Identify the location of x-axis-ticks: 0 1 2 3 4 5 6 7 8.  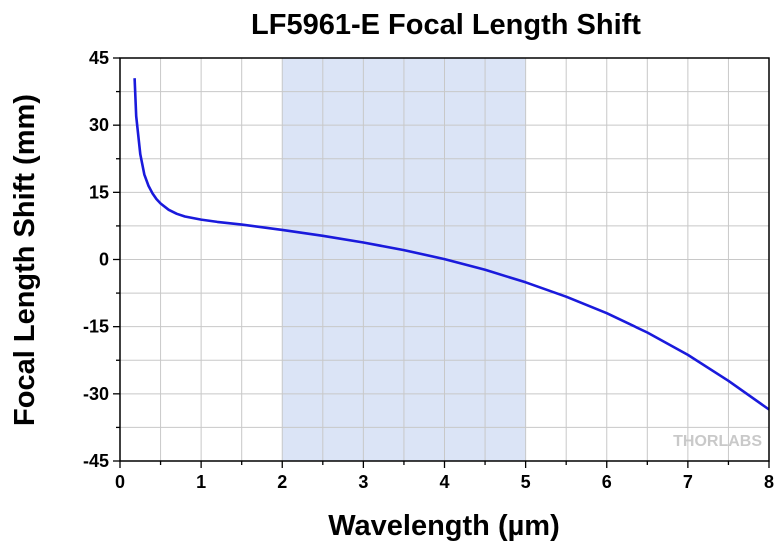
(444, 476).